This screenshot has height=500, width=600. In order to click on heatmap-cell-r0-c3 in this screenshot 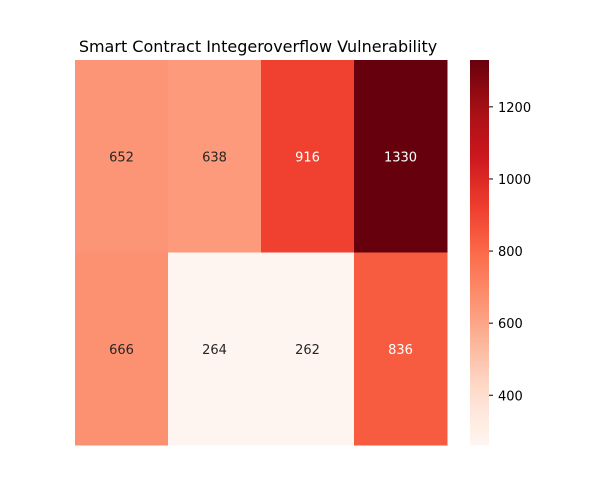, I will do `click(401, 156)`.